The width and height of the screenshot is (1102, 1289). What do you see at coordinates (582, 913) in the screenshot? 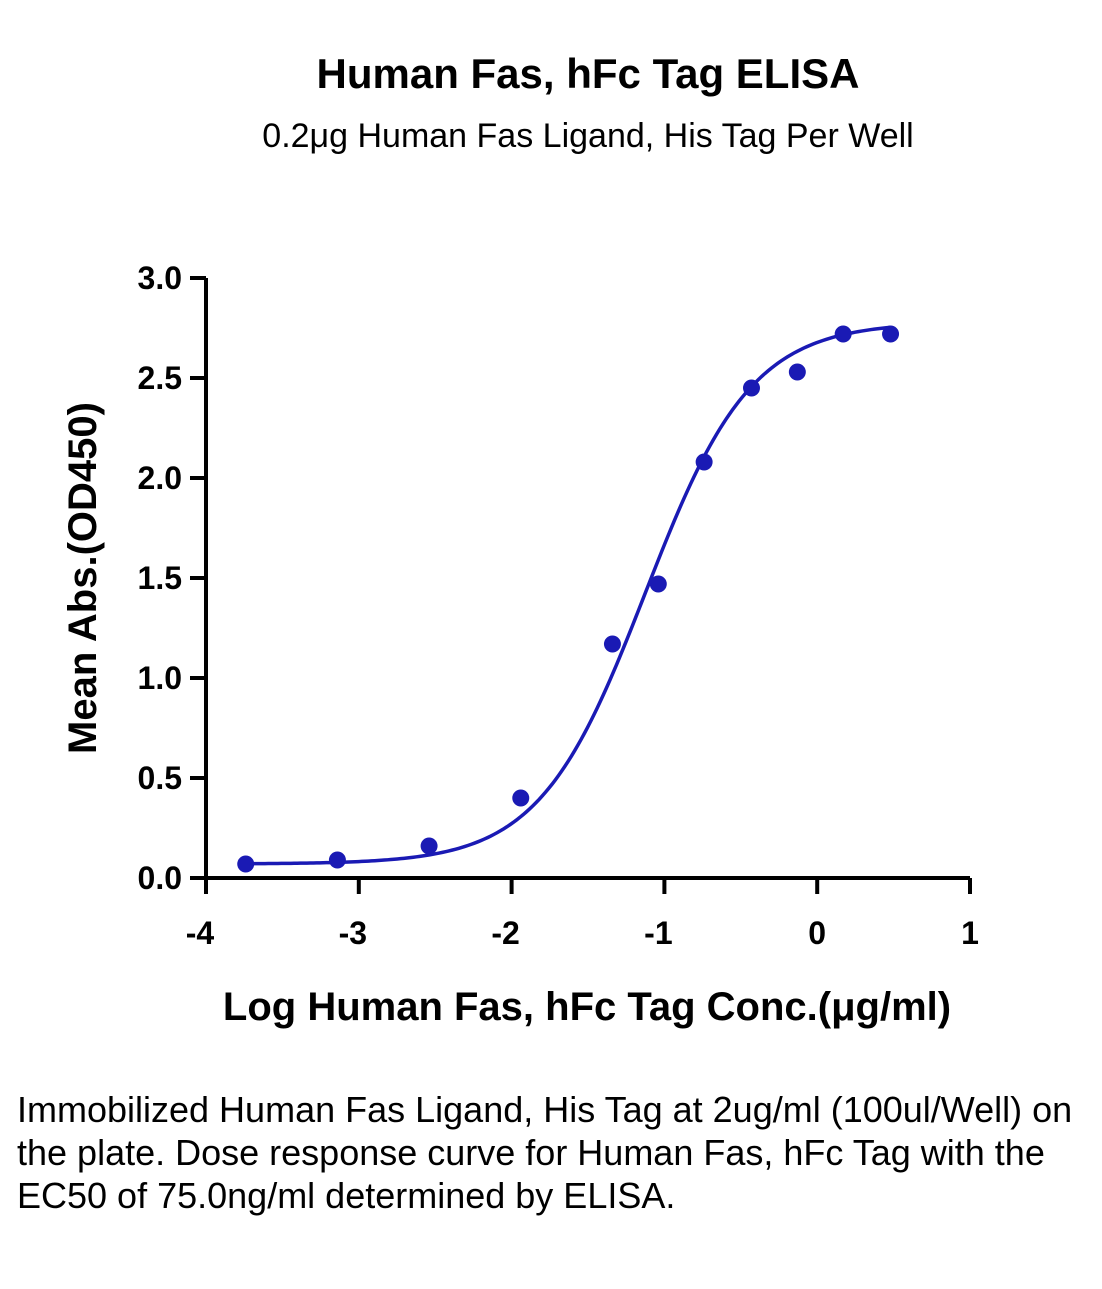
I see `x-axis: -4 -3 -2 -1 0 1` at bounding box center [582, 913].